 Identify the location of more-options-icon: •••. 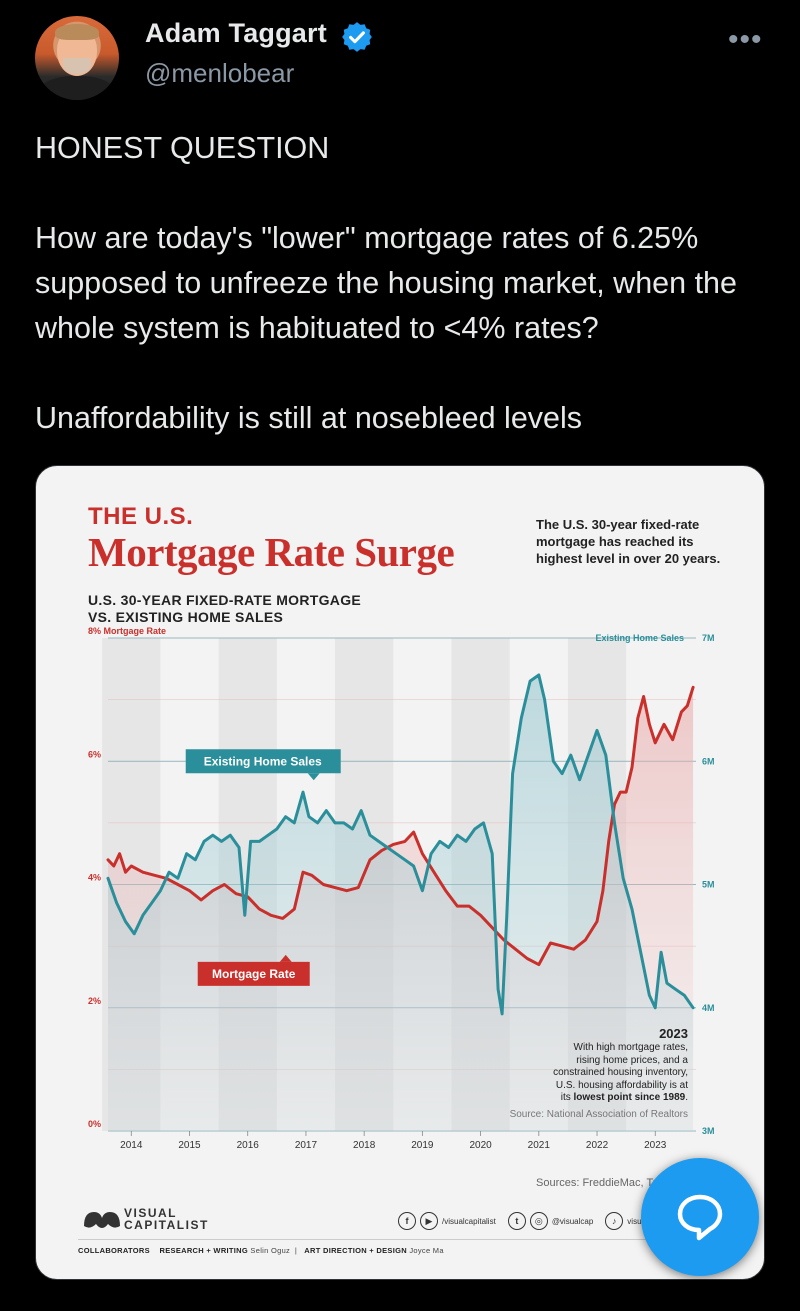
(745, 39).